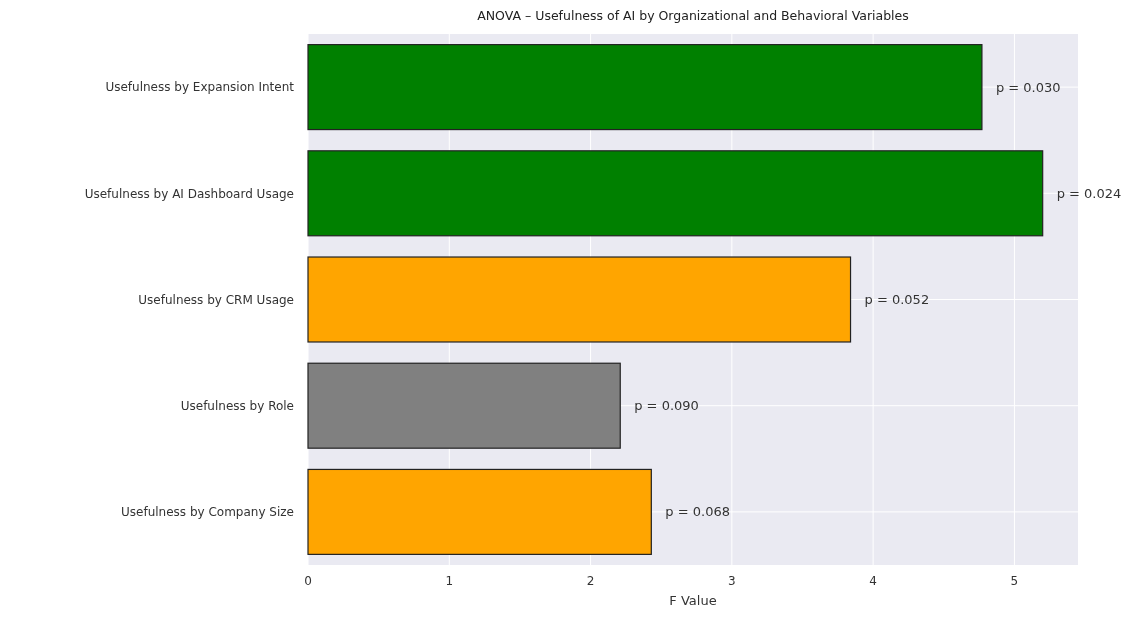  I want to click on annotation: p = 0.024, so click(1089, 193).